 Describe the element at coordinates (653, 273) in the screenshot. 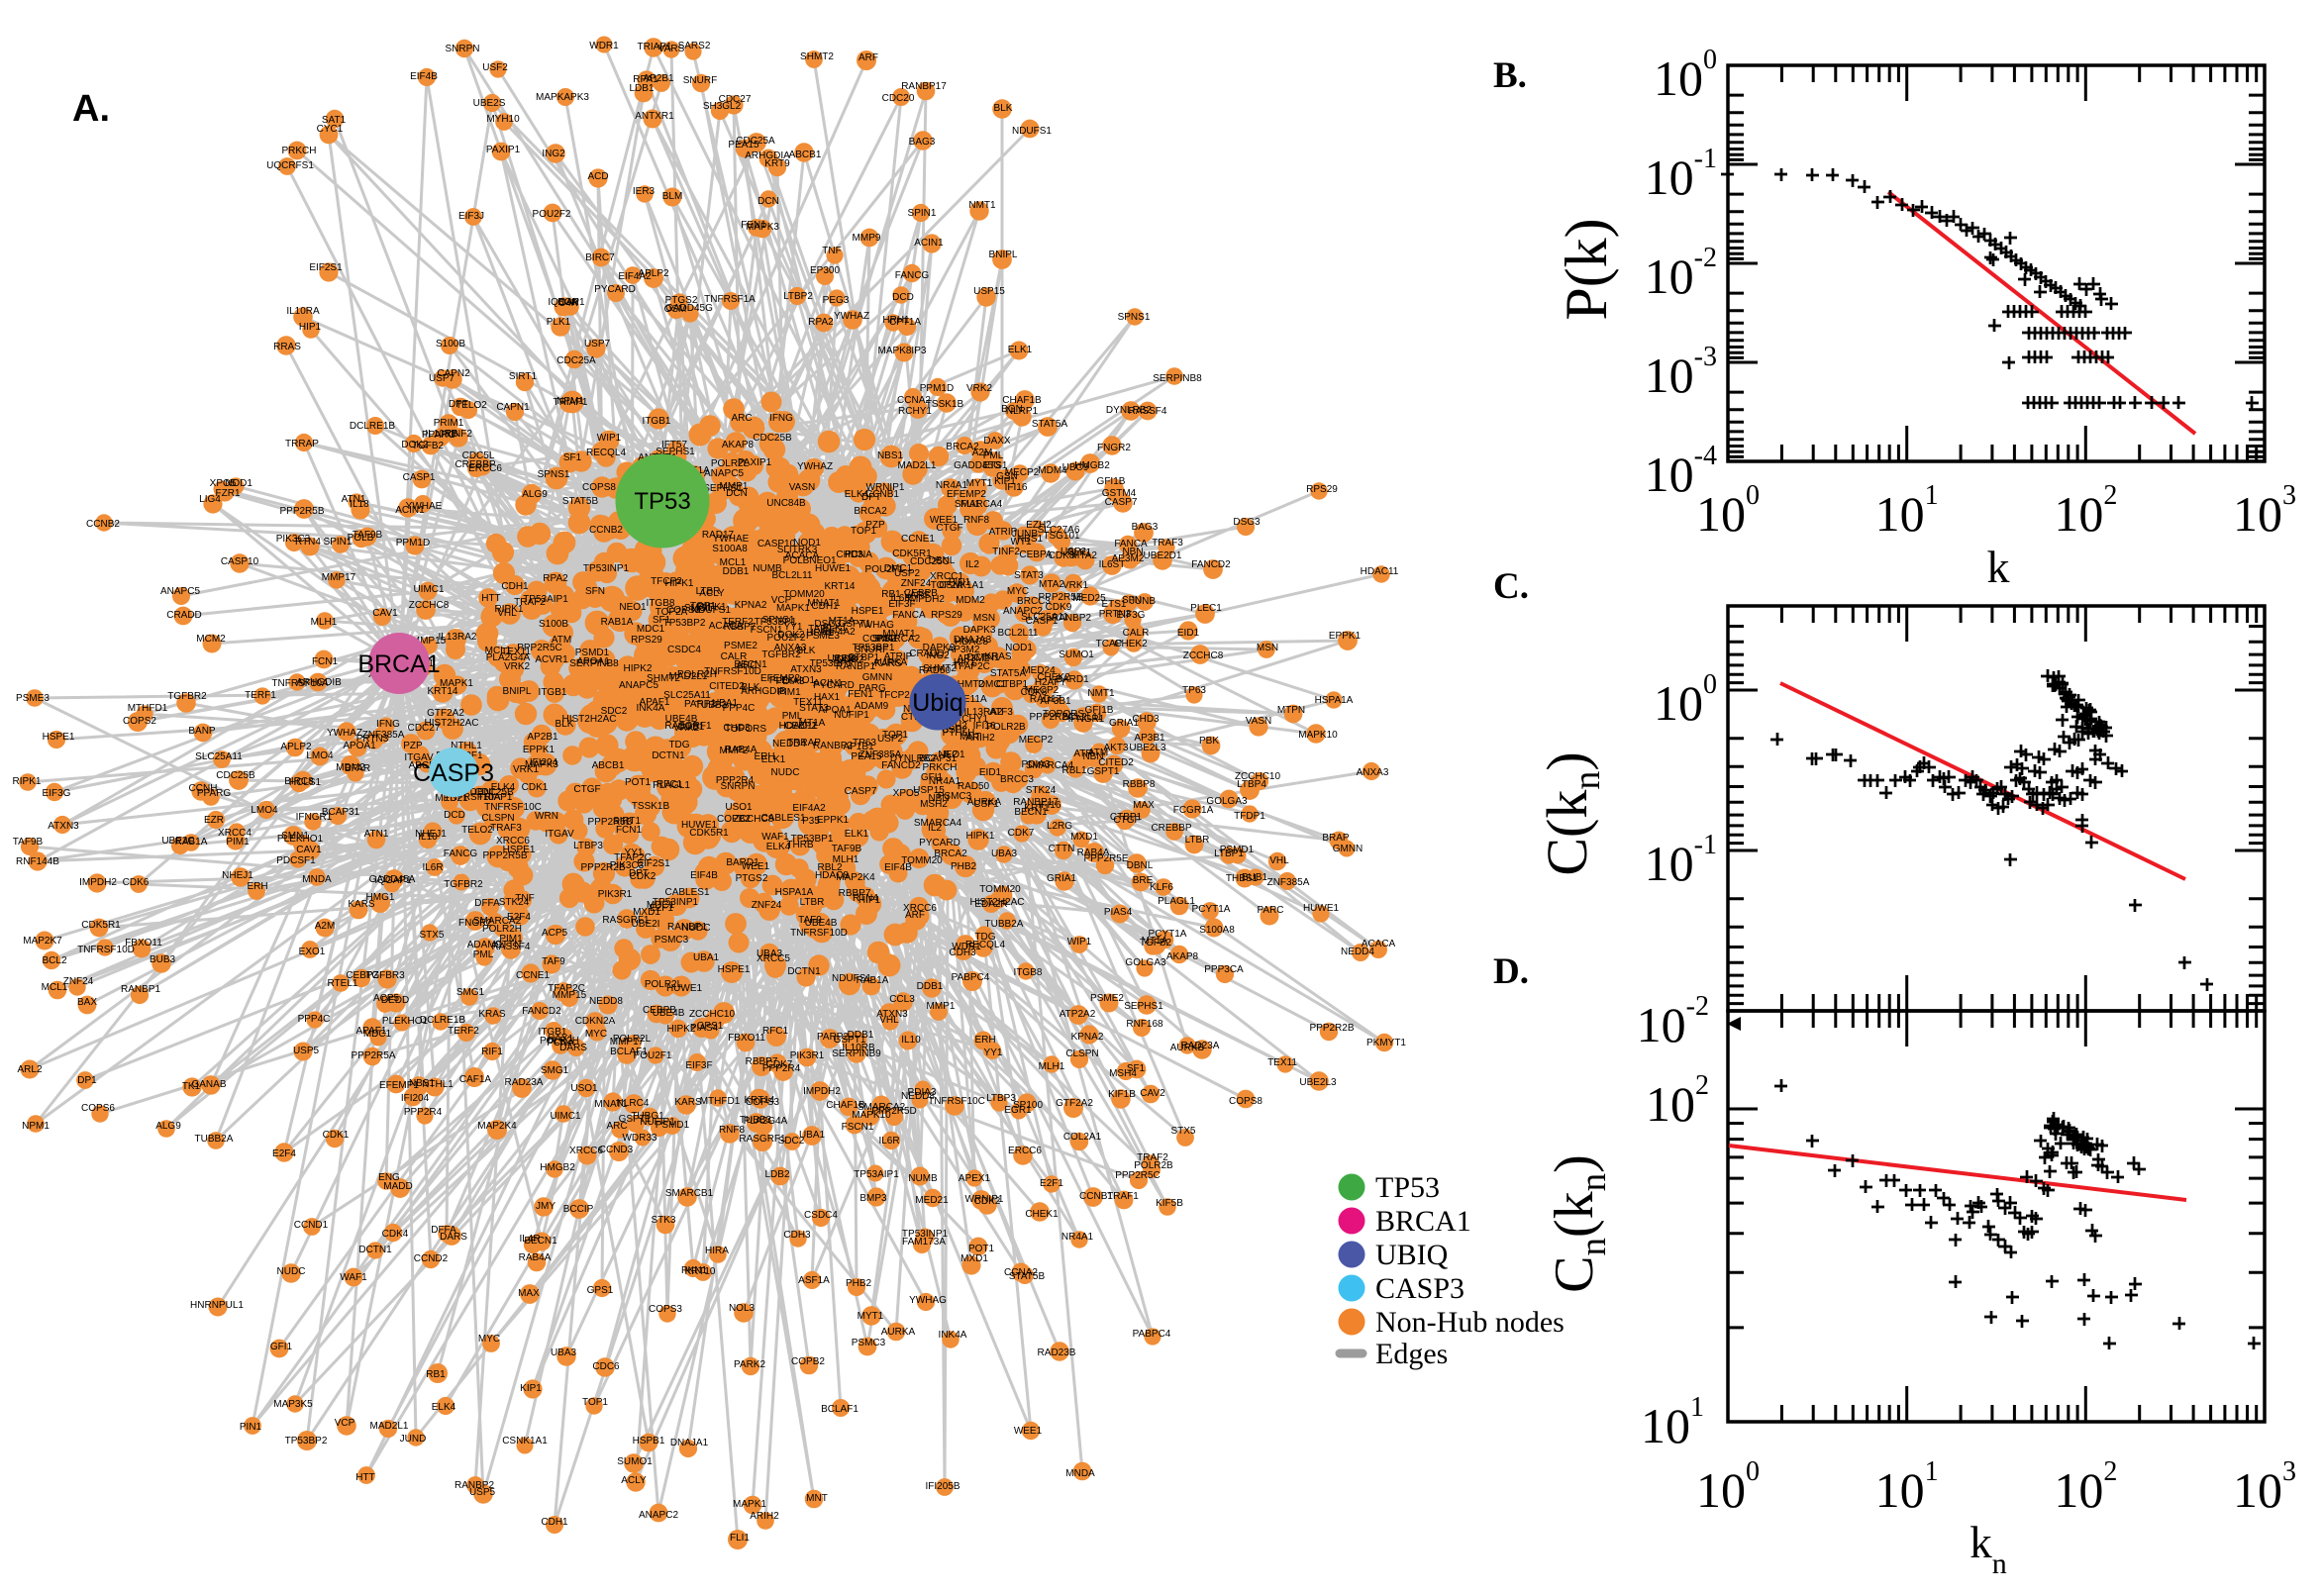

I see `svg-text: APLP2` at that location.